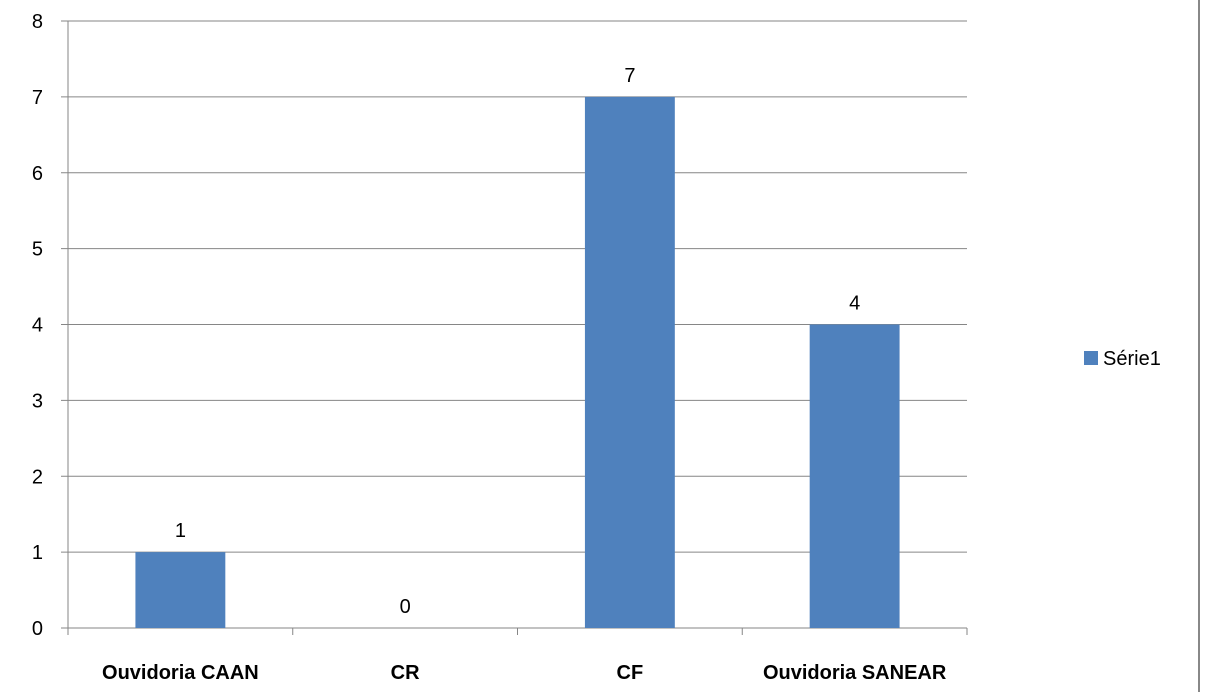 The height and width of the screenshot is (692, 1210). I want to click on data-label: 0, so click(405, 607).